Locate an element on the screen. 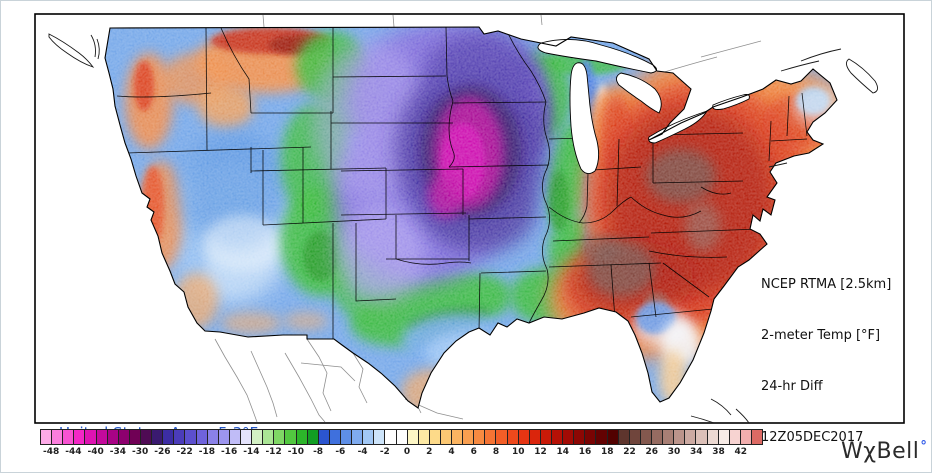 This screenshot has width=932, height=473. colorbar-tick-label: -2 is located at coordinates (384, 452).